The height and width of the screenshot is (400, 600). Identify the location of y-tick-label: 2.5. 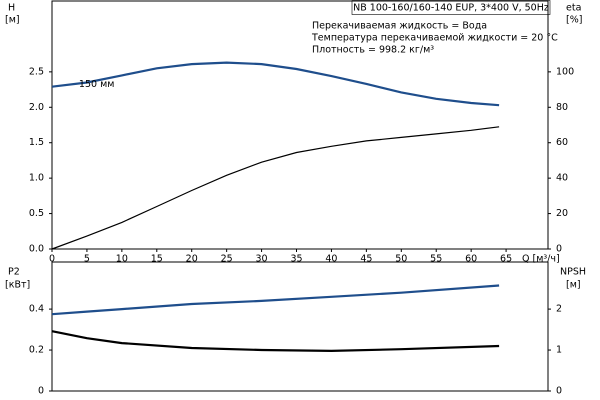
(36, 71).